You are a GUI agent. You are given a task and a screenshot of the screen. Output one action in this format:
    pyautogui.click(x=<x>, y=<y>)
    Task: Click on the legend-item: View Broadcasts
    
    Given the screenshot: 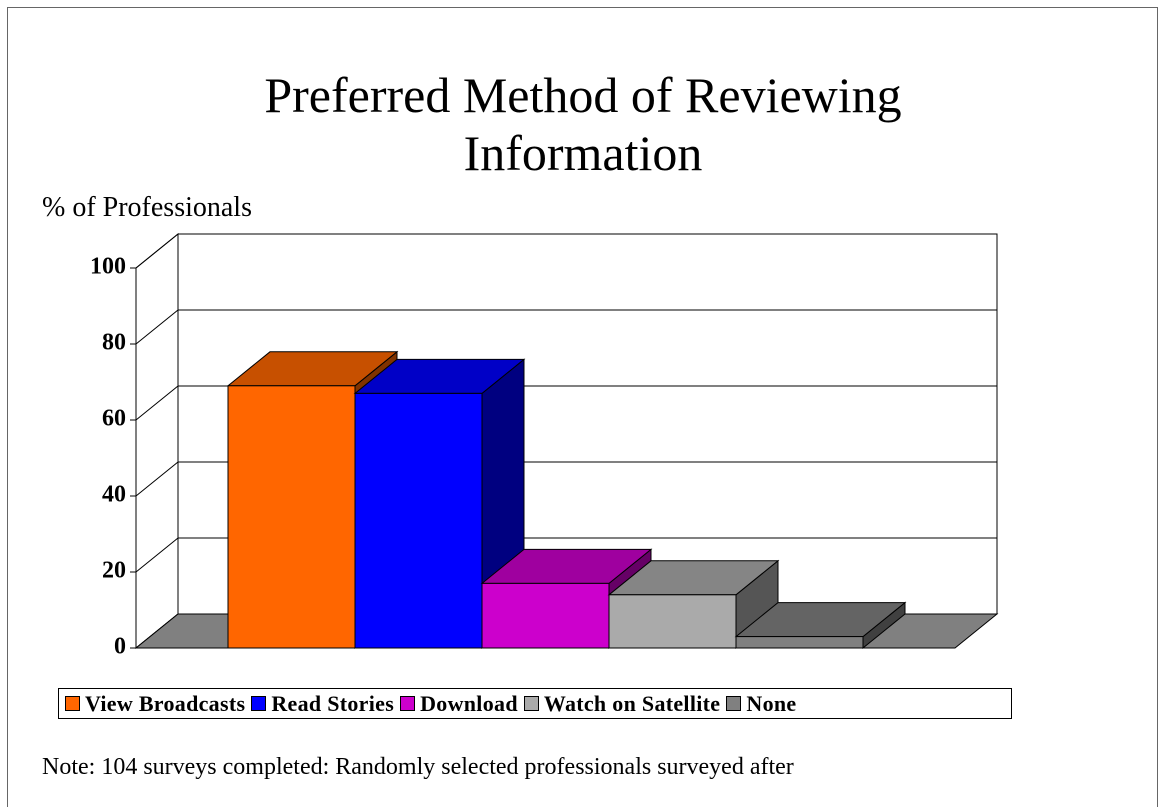 What is the action you would take?
    pyautogui.click(x=155, y=704)
    